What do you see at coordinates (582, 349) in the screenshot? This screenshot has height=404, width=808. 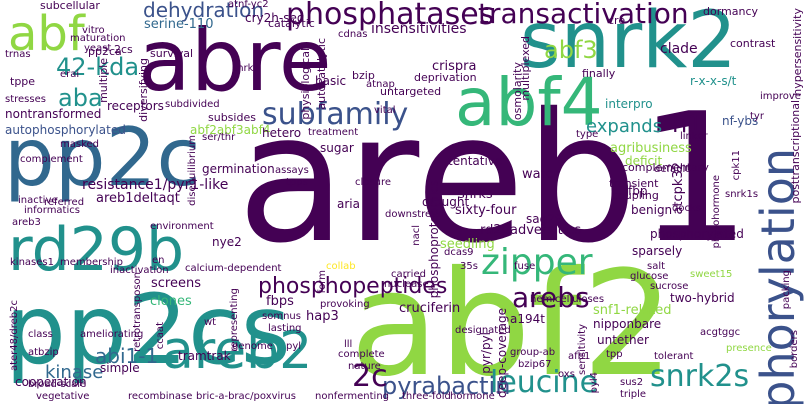 I see `word-sensitivity: sensitivity` at bounding box center [582, 349].